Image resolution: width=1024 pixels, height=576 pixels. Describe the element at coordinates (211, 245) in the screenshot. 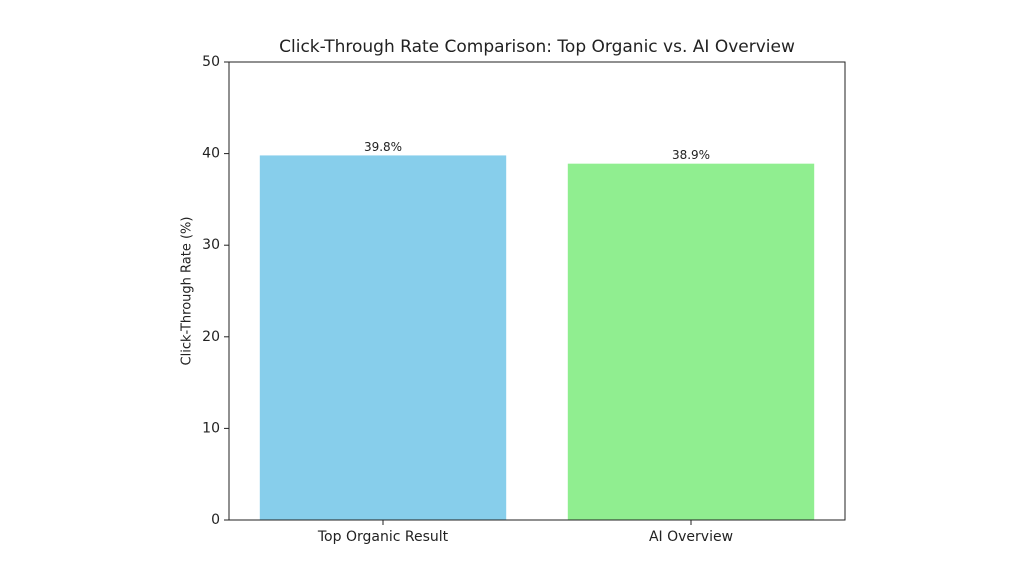

I see `y-tick-label: 30` at that location.